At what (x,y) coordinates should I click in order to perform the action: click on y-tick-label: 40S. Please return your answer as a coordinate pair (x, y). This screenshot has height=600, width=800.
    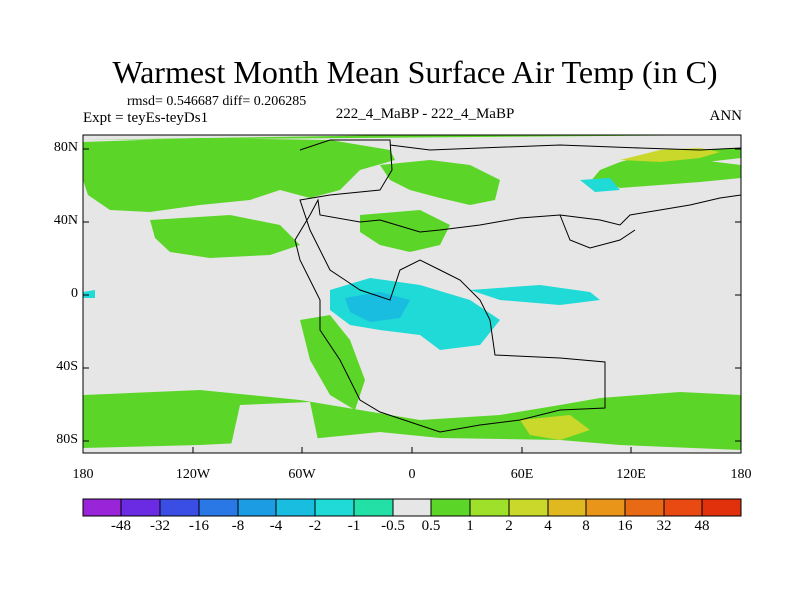
    Looking at the image, I should click on (67, 366).